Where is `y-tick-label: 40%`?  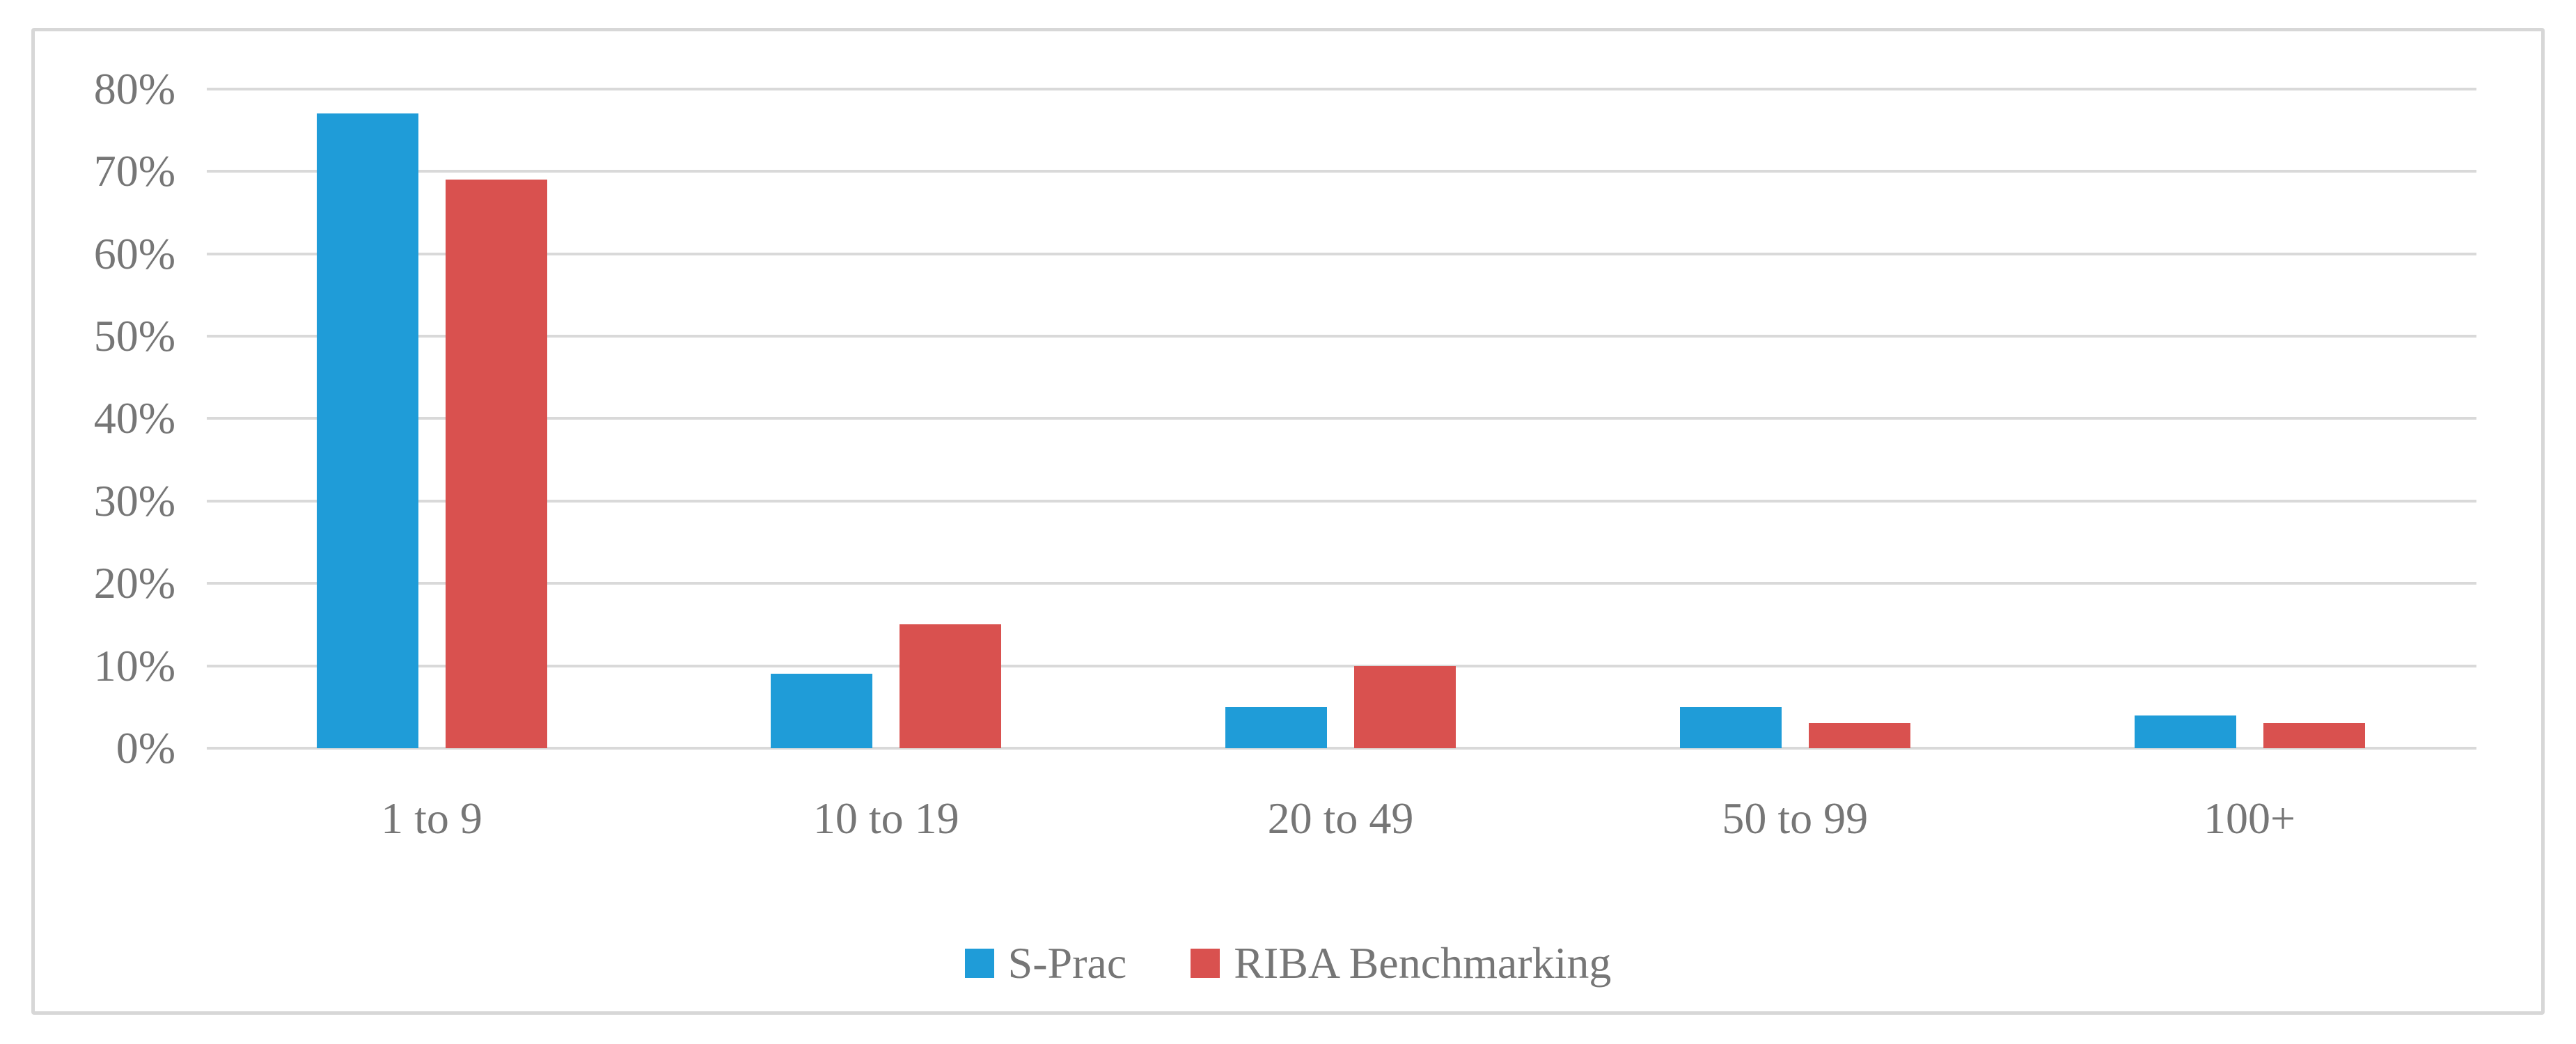
y-tick-label: 40% is located at coordinates (134, 418).